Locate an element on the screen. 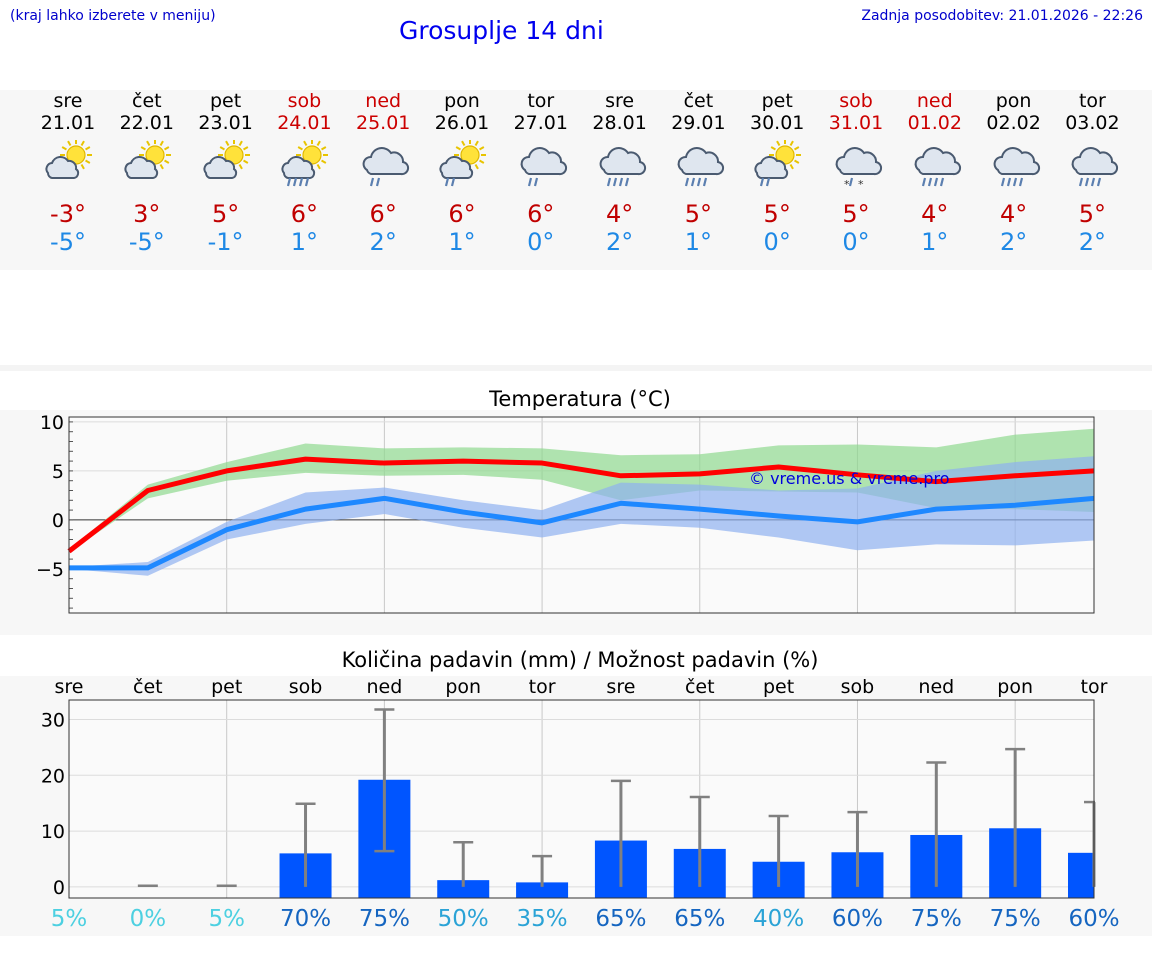  day-column: tor 03.02 5° 2° is located at coordinates (1092, 173).